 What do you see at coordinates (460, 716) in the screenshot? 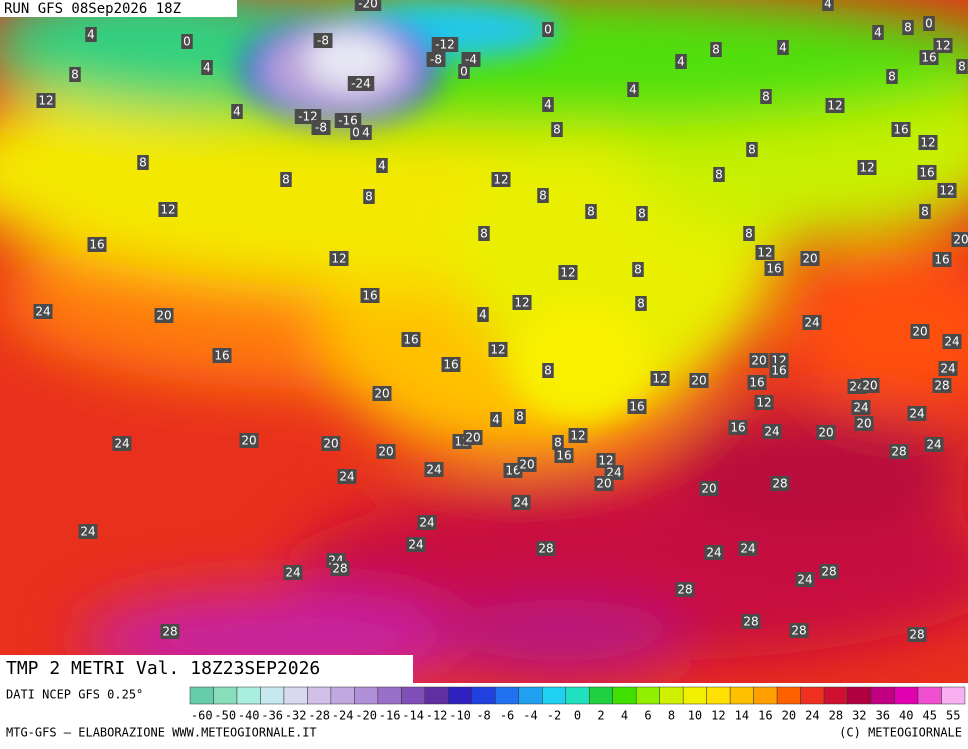
I see `colorbar-tick-label: -10` at bounding box center [460, 716].